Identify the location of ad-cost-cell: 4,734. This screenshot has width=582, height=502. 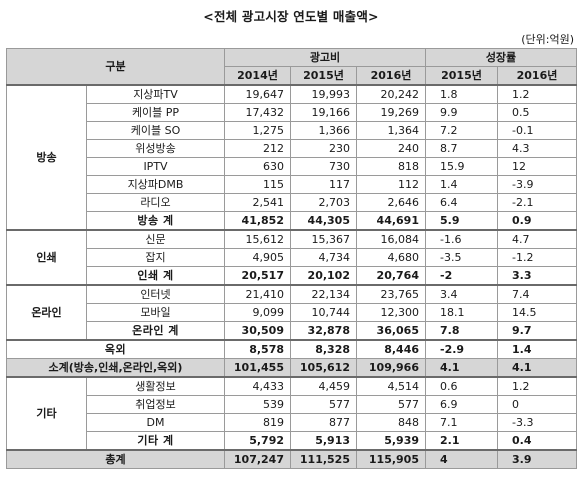
(323, 257).